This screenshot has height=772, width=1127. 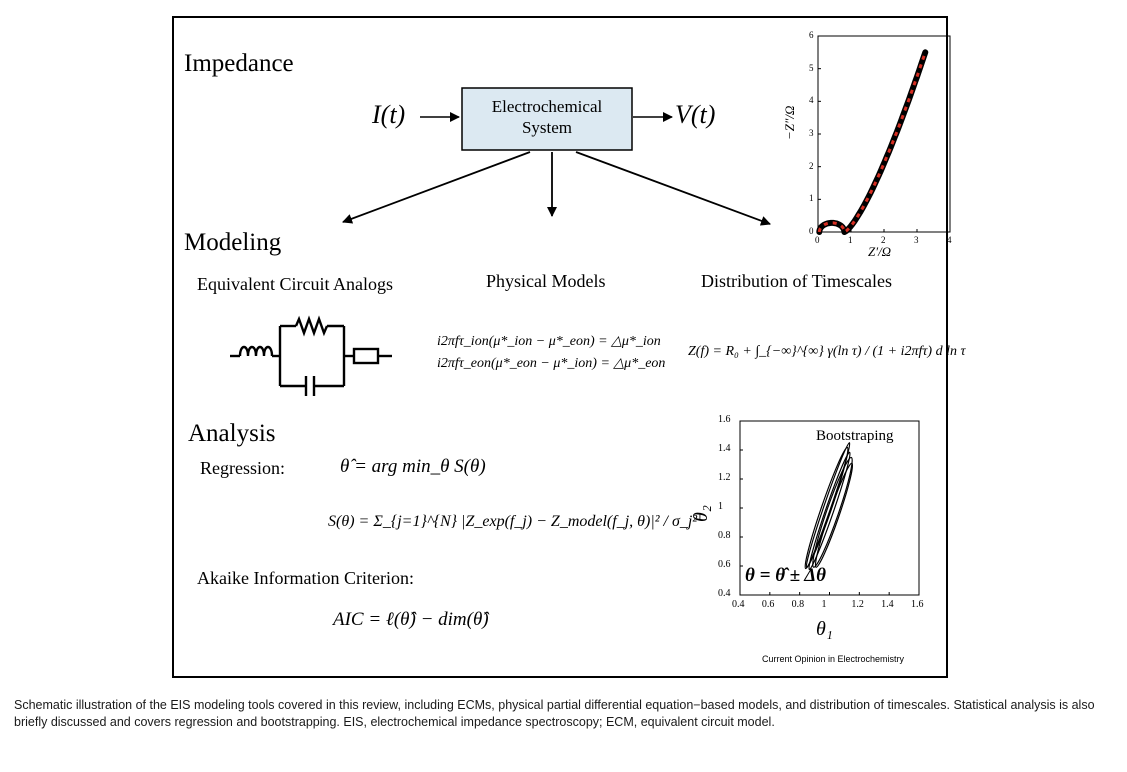 What do you see at coordinates (413, 466) in the screenshot?
I see `argmin-equation: θ̂ = arg min_θ S(θ)` at bounding box center [413, 466].